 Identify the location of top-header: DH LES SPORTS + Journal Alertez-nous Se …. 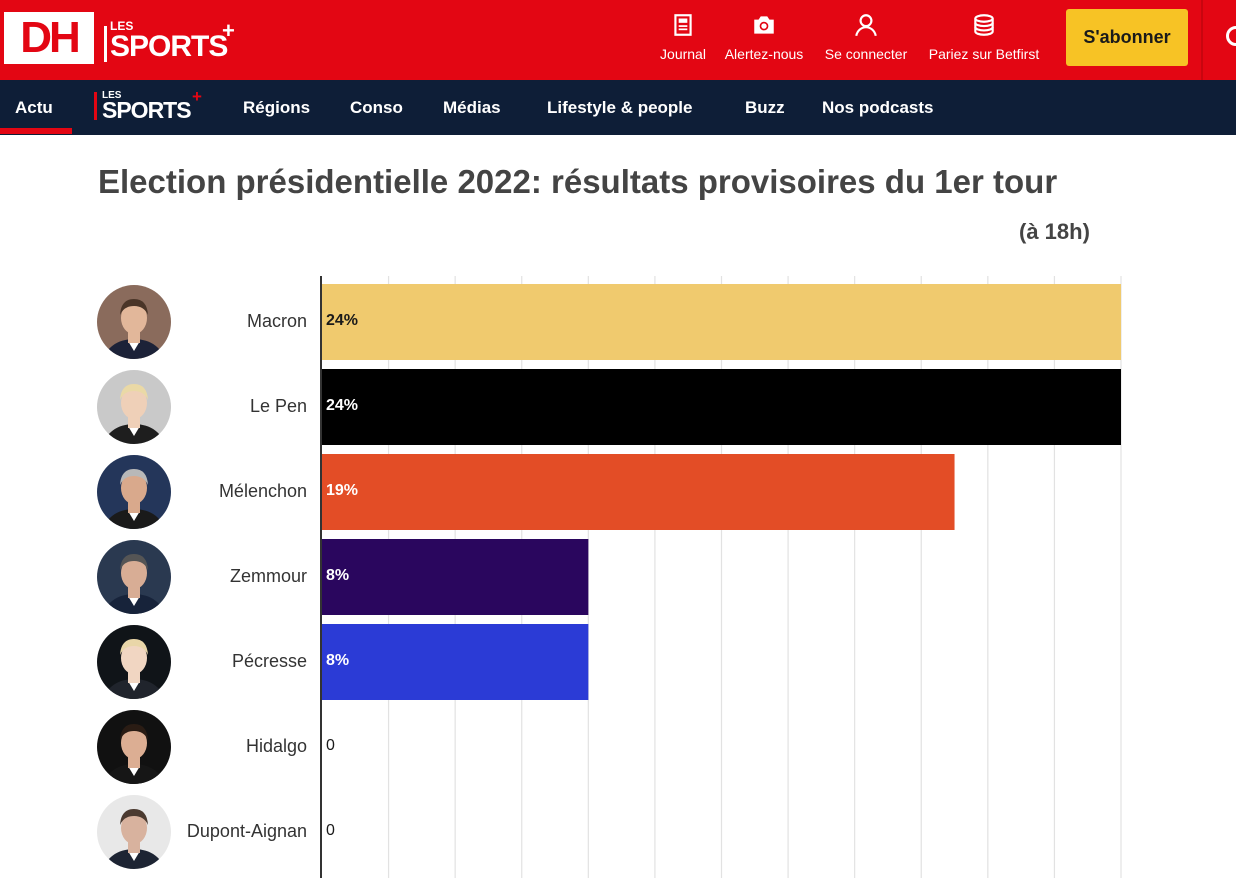
(618, 40).